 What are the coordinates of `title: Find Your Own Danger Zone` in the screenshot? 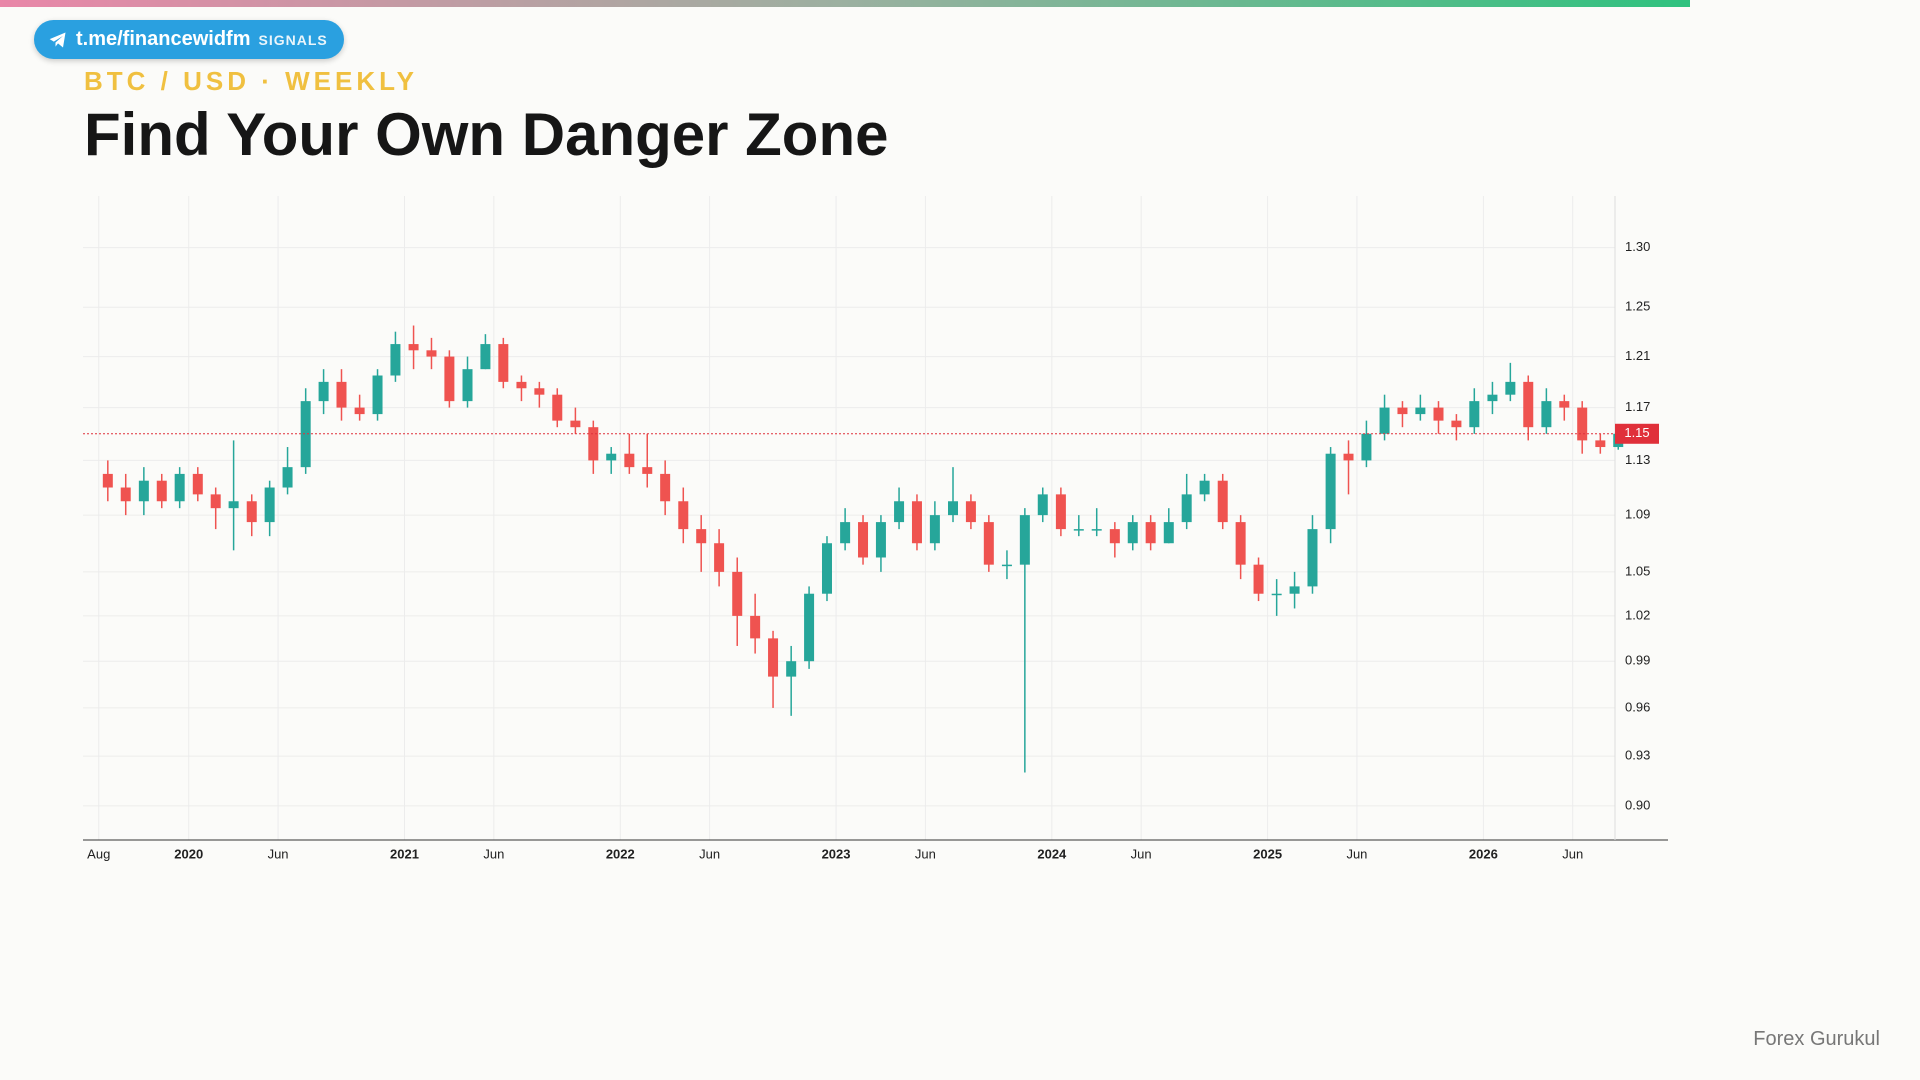 It's located at (486, 134).